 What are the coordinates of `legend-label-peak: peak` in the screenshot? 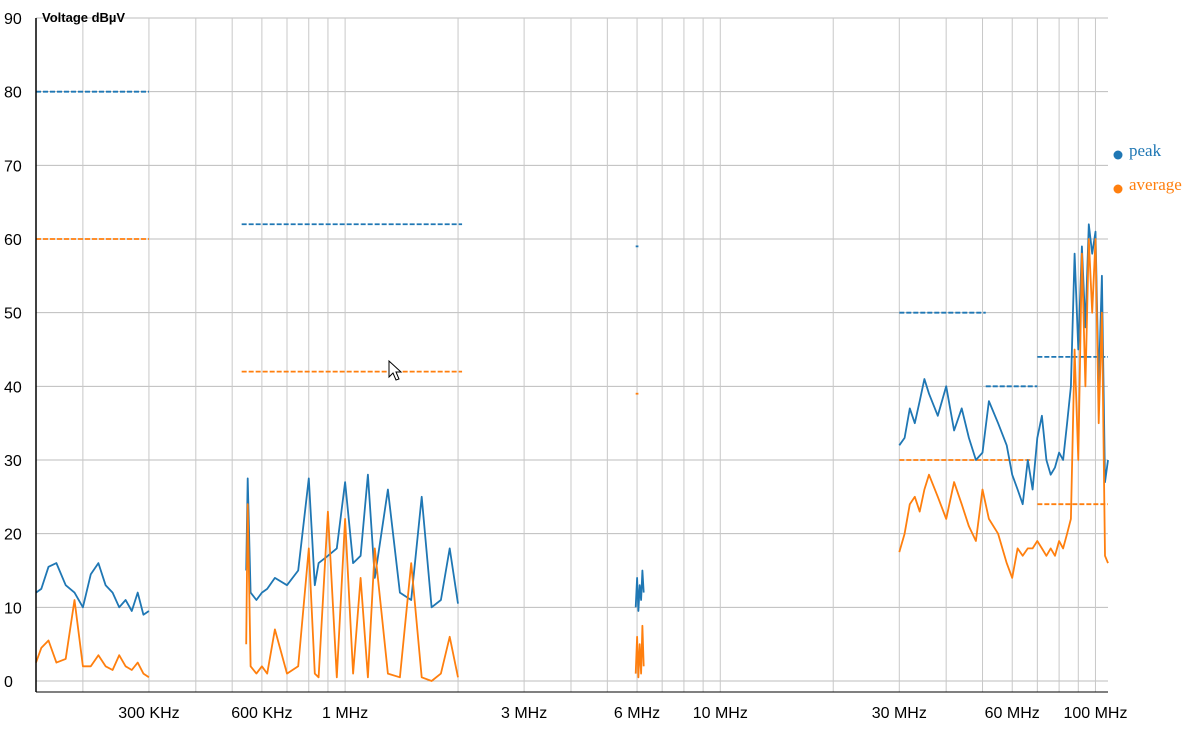 It's located at (1145, 150).